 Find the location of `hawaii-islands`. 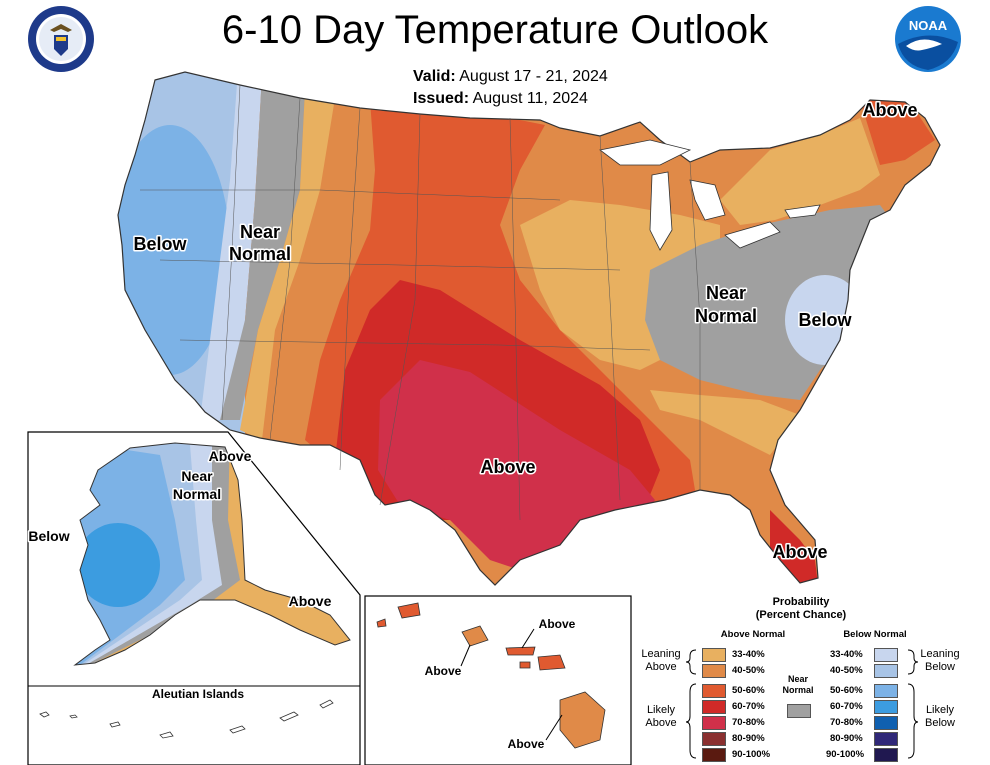

hawaii-islands is located at coordinates (491, 675).